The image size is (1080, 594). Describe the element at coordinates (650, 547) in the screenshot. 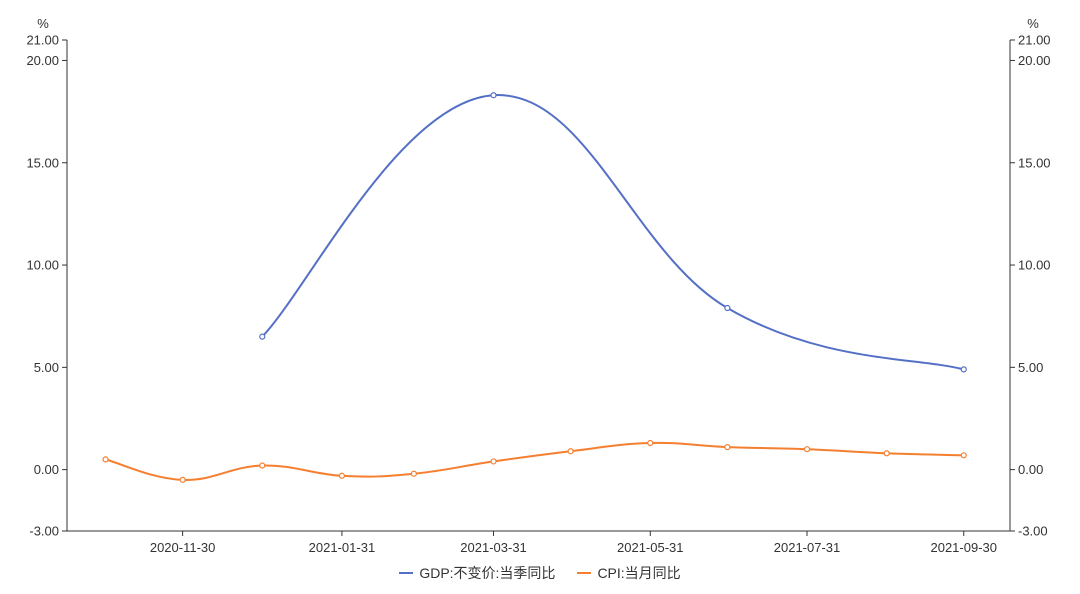

I see `x-tick-label: 2021-05-31` at that location.